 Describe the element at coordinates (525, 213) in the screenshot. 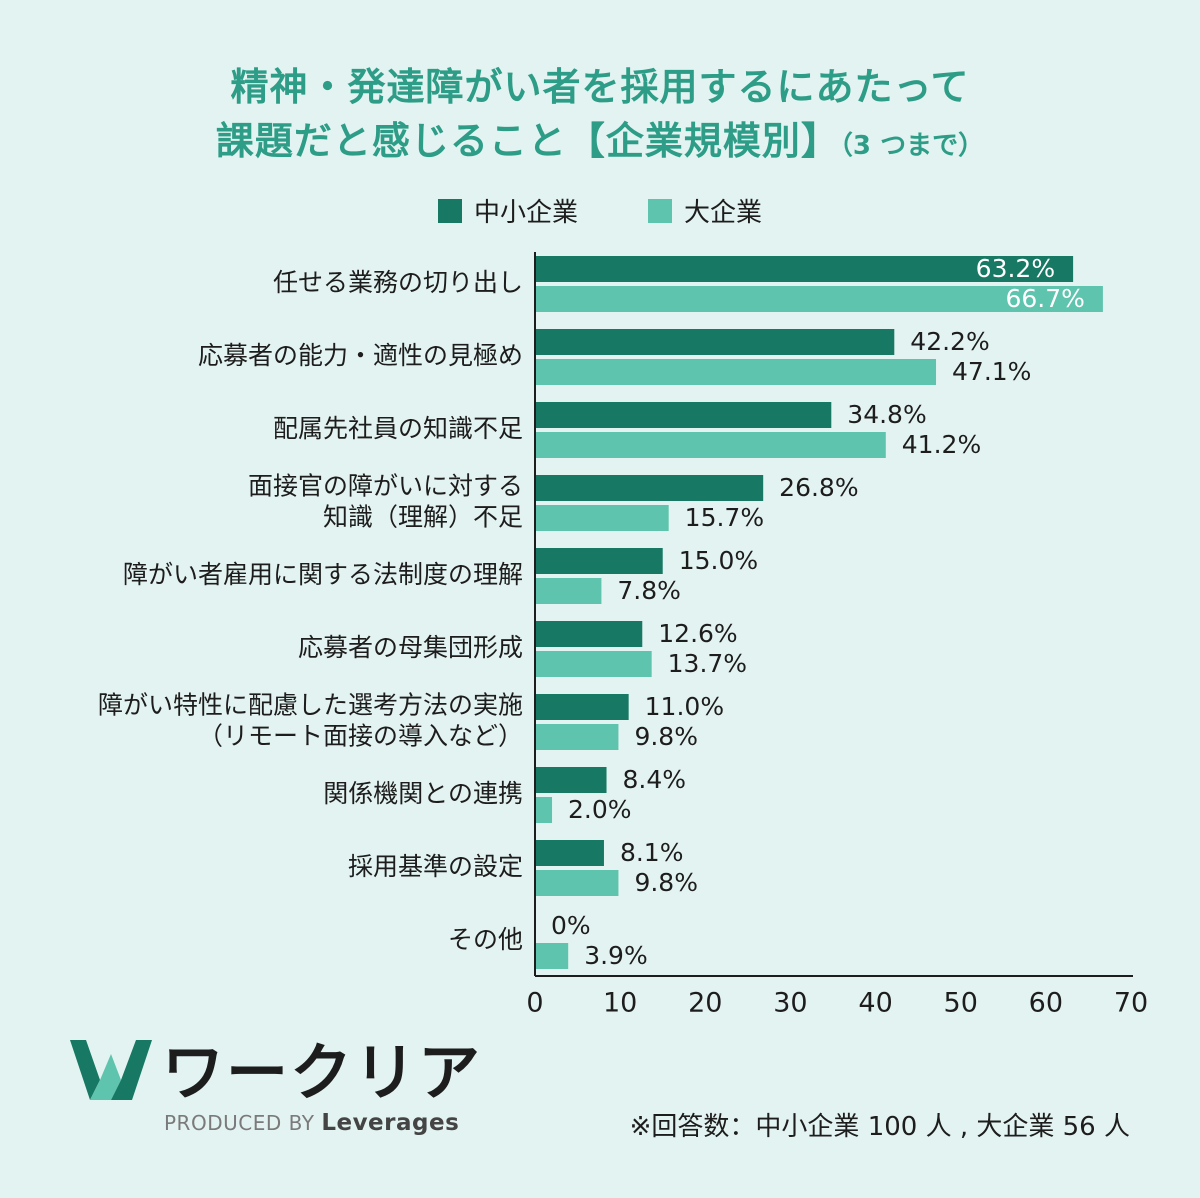

I see `legend-label-sme: 中小企業` at that location.